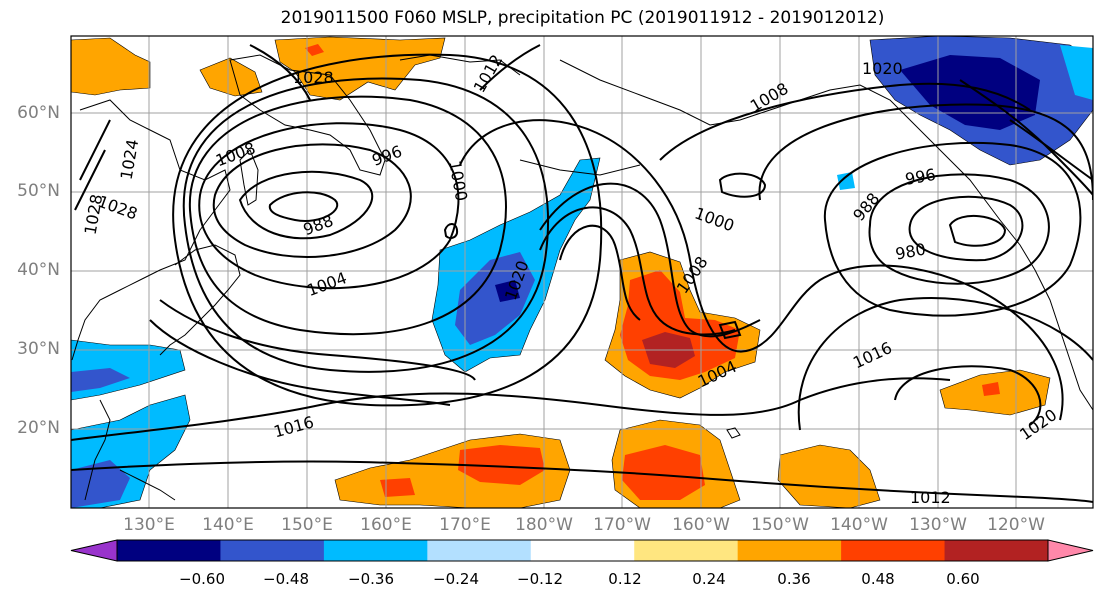 This screenshot has width=1105, height=601. Describe the element at coordinates (938, 525) in the screenshot. I see `lon-label-130w: 130°W` at that location.